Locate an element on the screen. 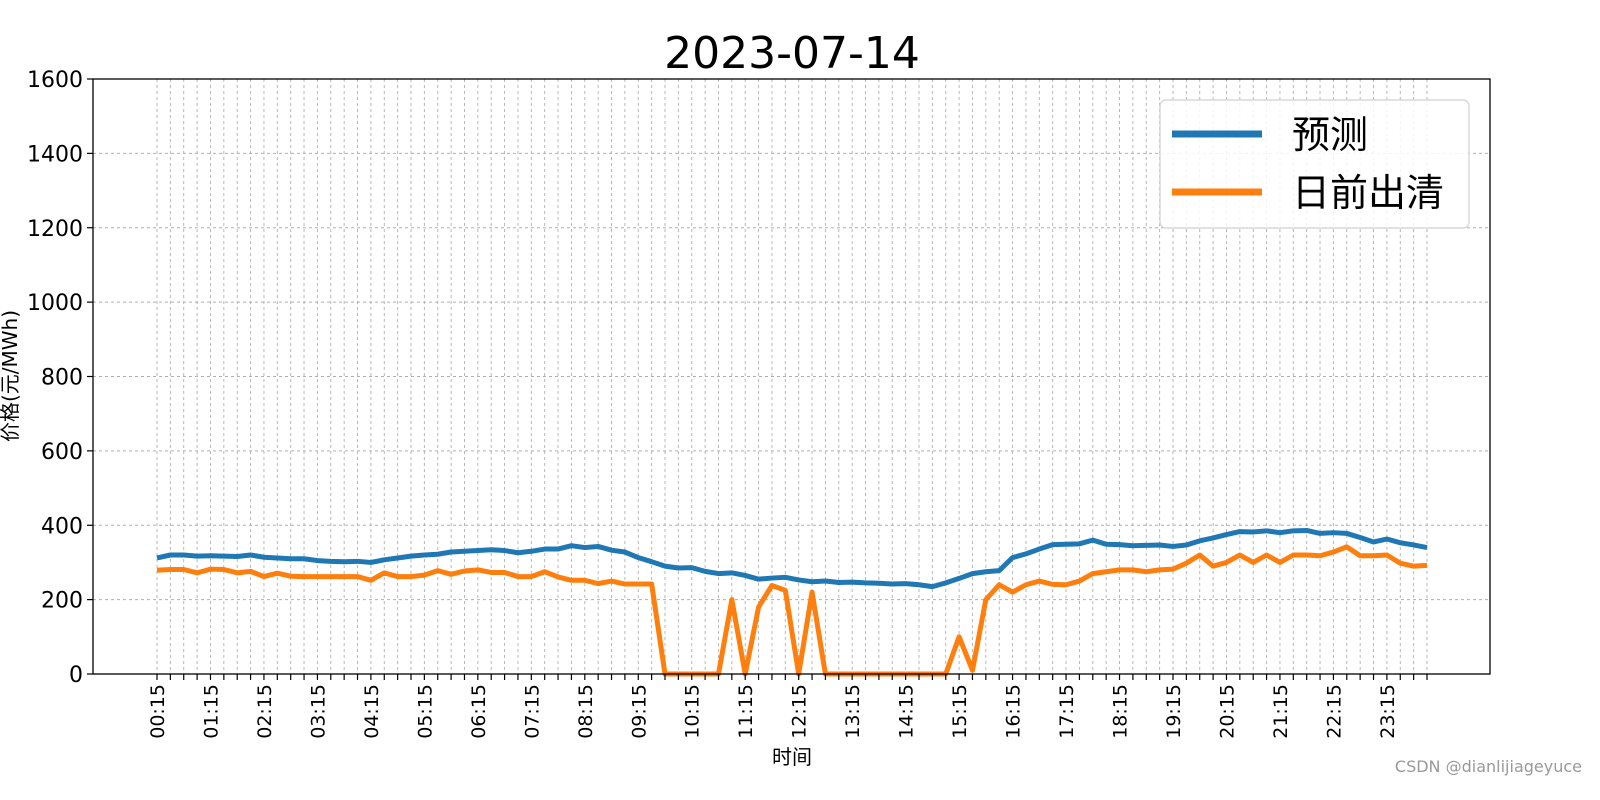 The height and width of the screenshot is (800, 1600). x-tick-label: 18:15 is located at coordinates (1121, 711).